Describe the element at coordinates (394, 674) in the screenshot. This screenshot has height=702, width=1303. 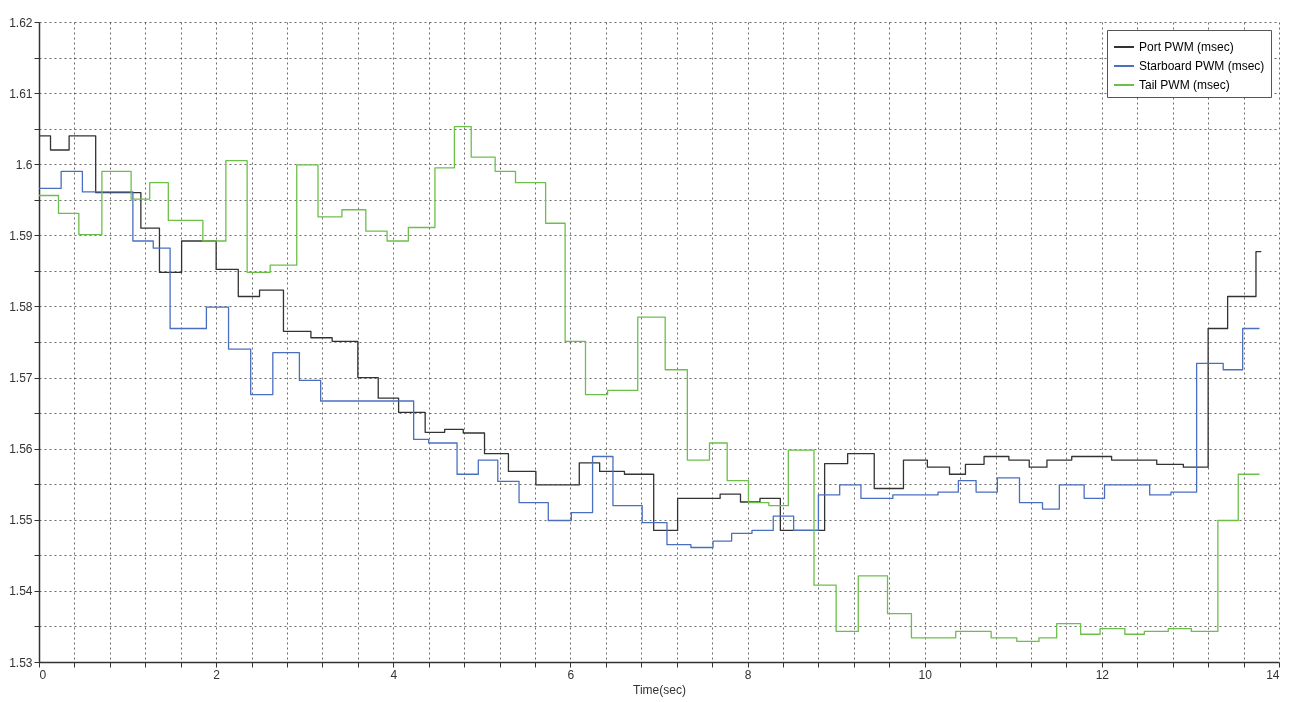
I see `x-tick-label: 4` at that location.